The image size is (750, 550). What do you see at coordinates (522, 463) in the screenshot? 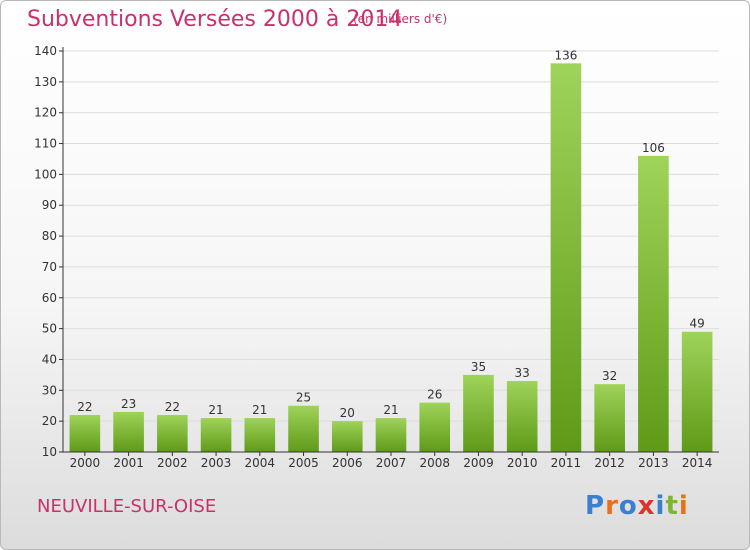
I see `x-tick-label: 2010` at bounding box center [522, 463].